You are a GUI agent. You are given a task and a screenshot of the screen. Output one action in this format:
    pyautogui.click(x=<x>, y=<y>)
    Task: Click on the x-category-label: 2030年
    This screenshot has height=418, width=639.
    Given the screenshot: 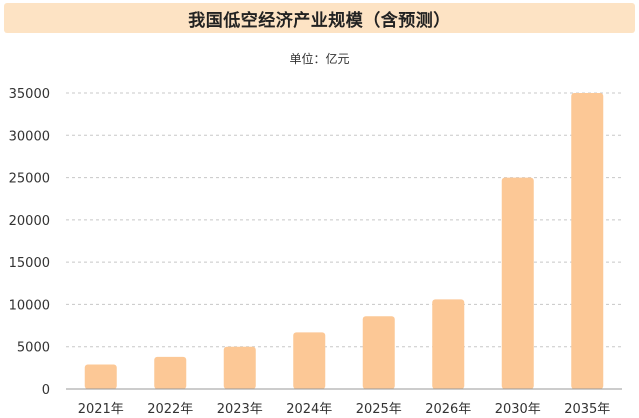 What is the action you would take?
    pyautogui.click(x=518, y=409)
    